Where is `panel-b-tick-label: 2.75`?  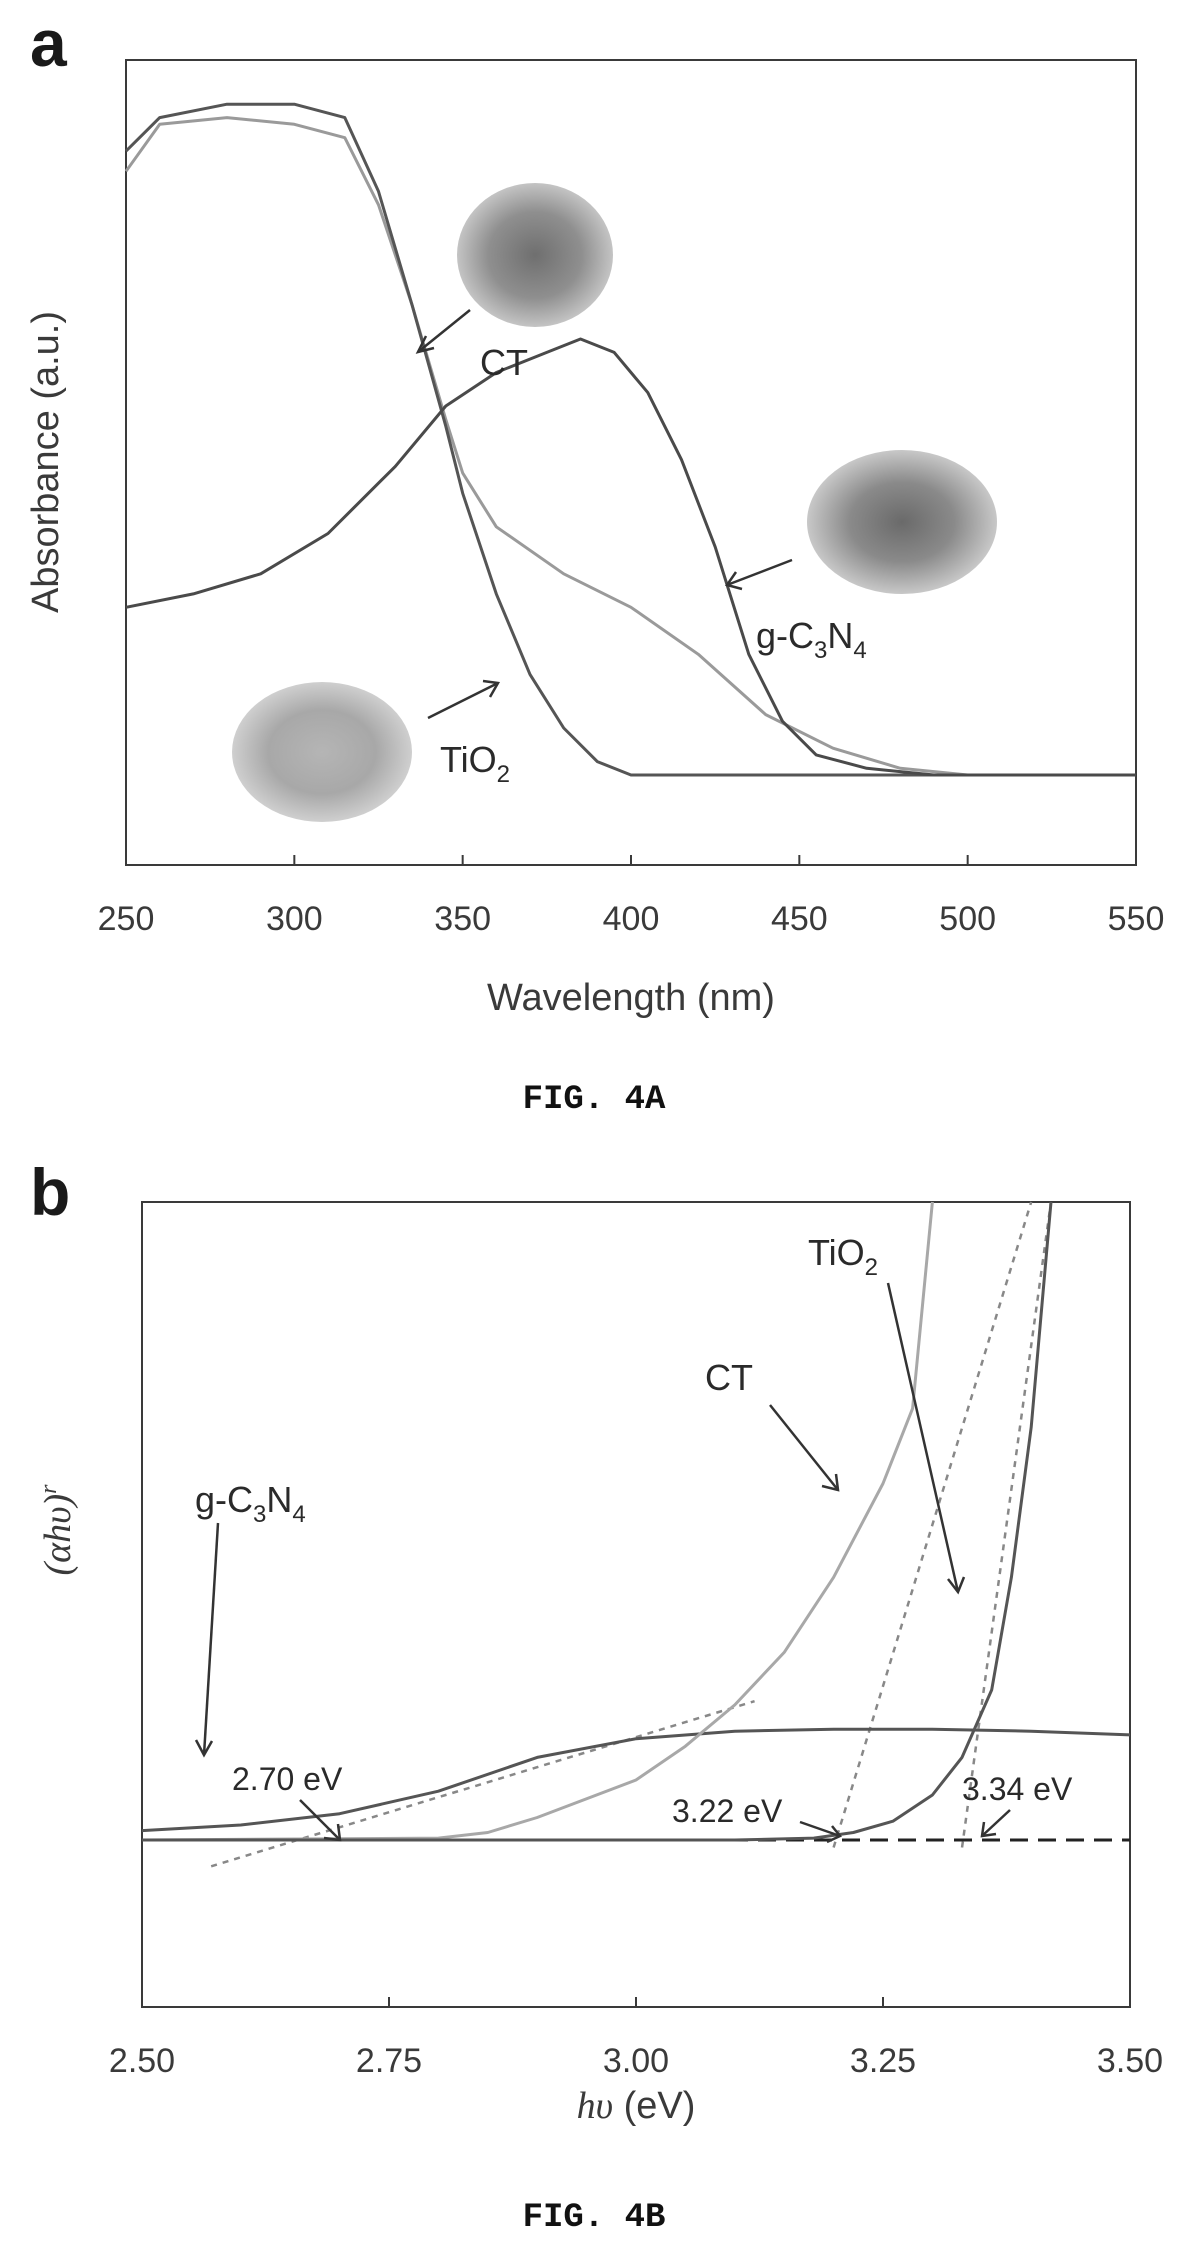 panel-b-tick-label: 2.75 is located at coordinates (389, 2061).